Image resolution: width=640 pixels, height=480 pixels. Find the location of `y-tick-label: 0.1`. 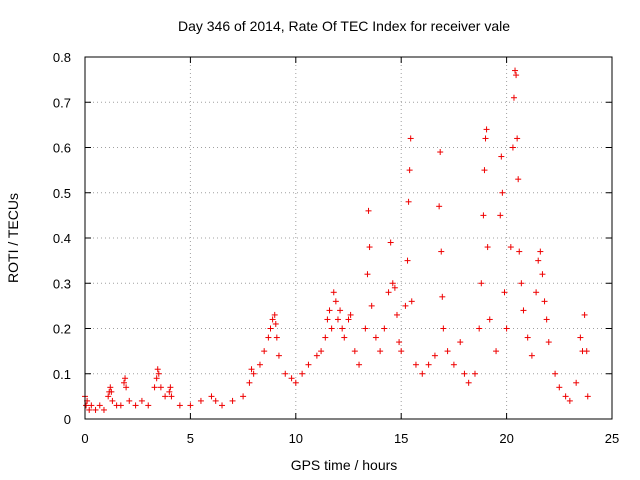

y-tick-label: 0.1 is located at coordinates (62, 374).